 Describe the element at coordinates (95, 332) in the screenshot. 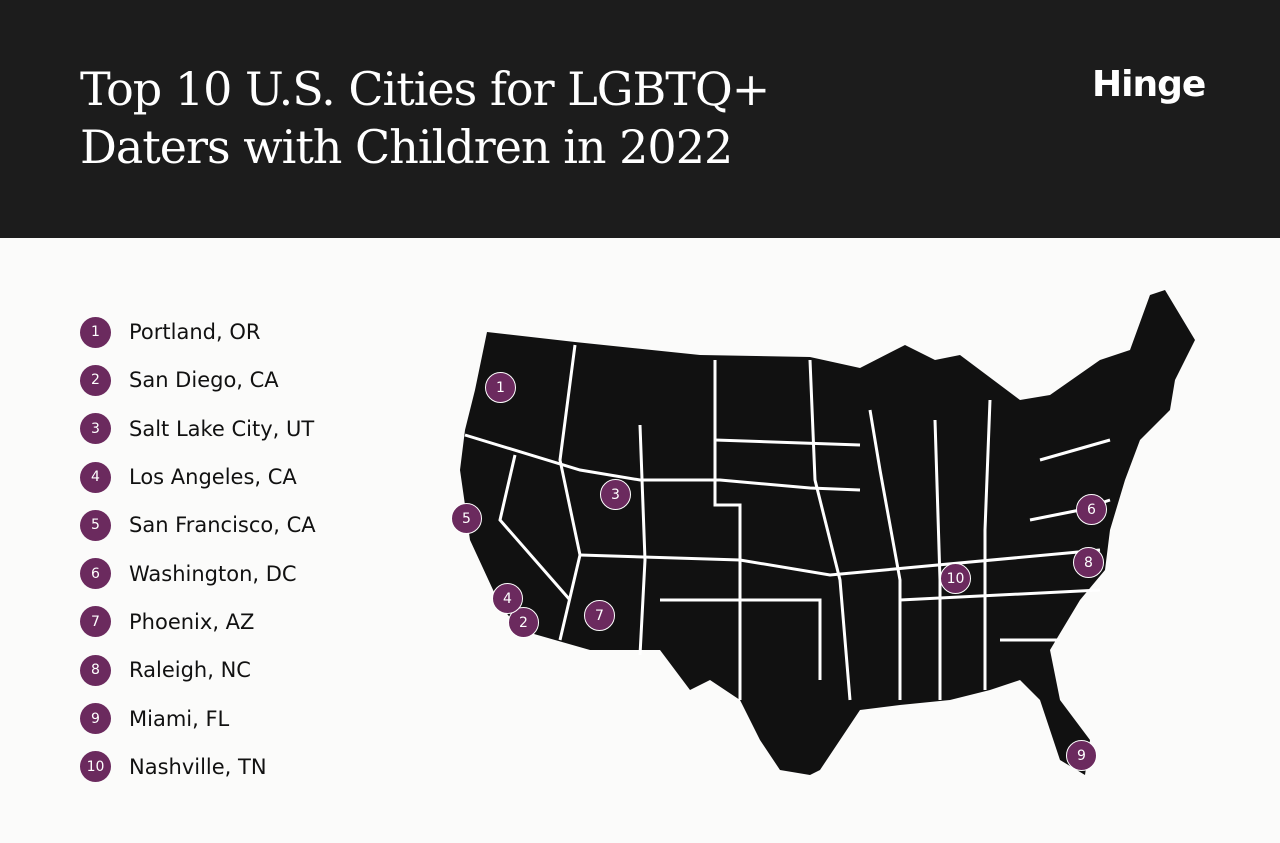

I see `rank-badge: 1` at that location.